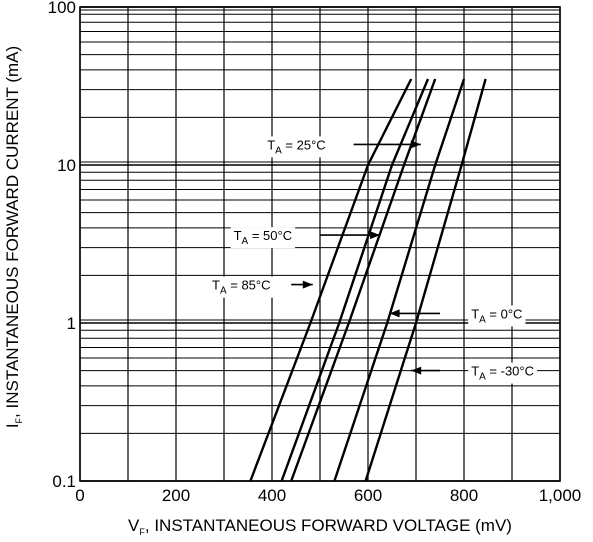 This screenshot has height=542, width=593. What do you see at coordinates (560, 495) in the screenshot?
I see `x-tick-label: 1,000` at bounding box center [560, 495].